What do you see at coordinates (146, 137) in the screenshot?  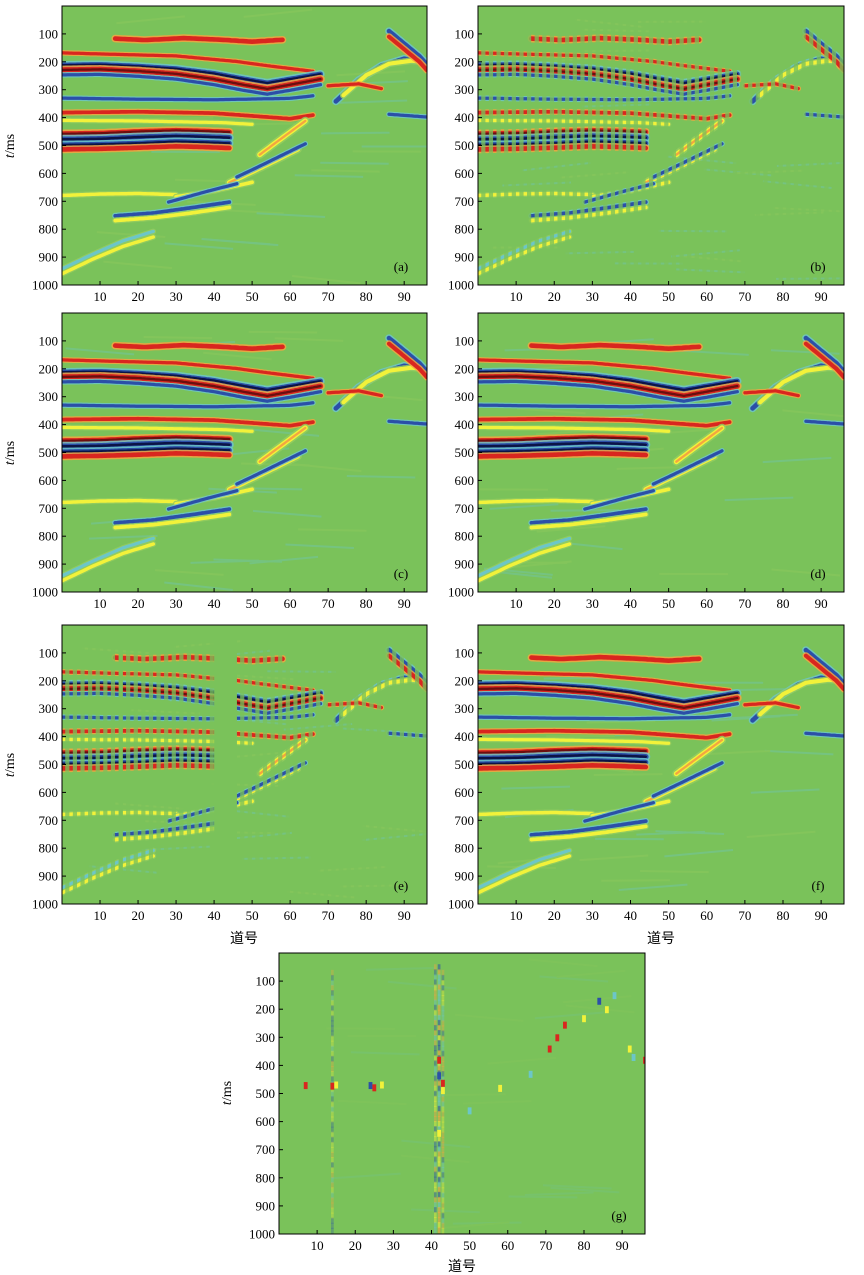 I see `panel-a-event-9-core` at bounding box center [146, 137].